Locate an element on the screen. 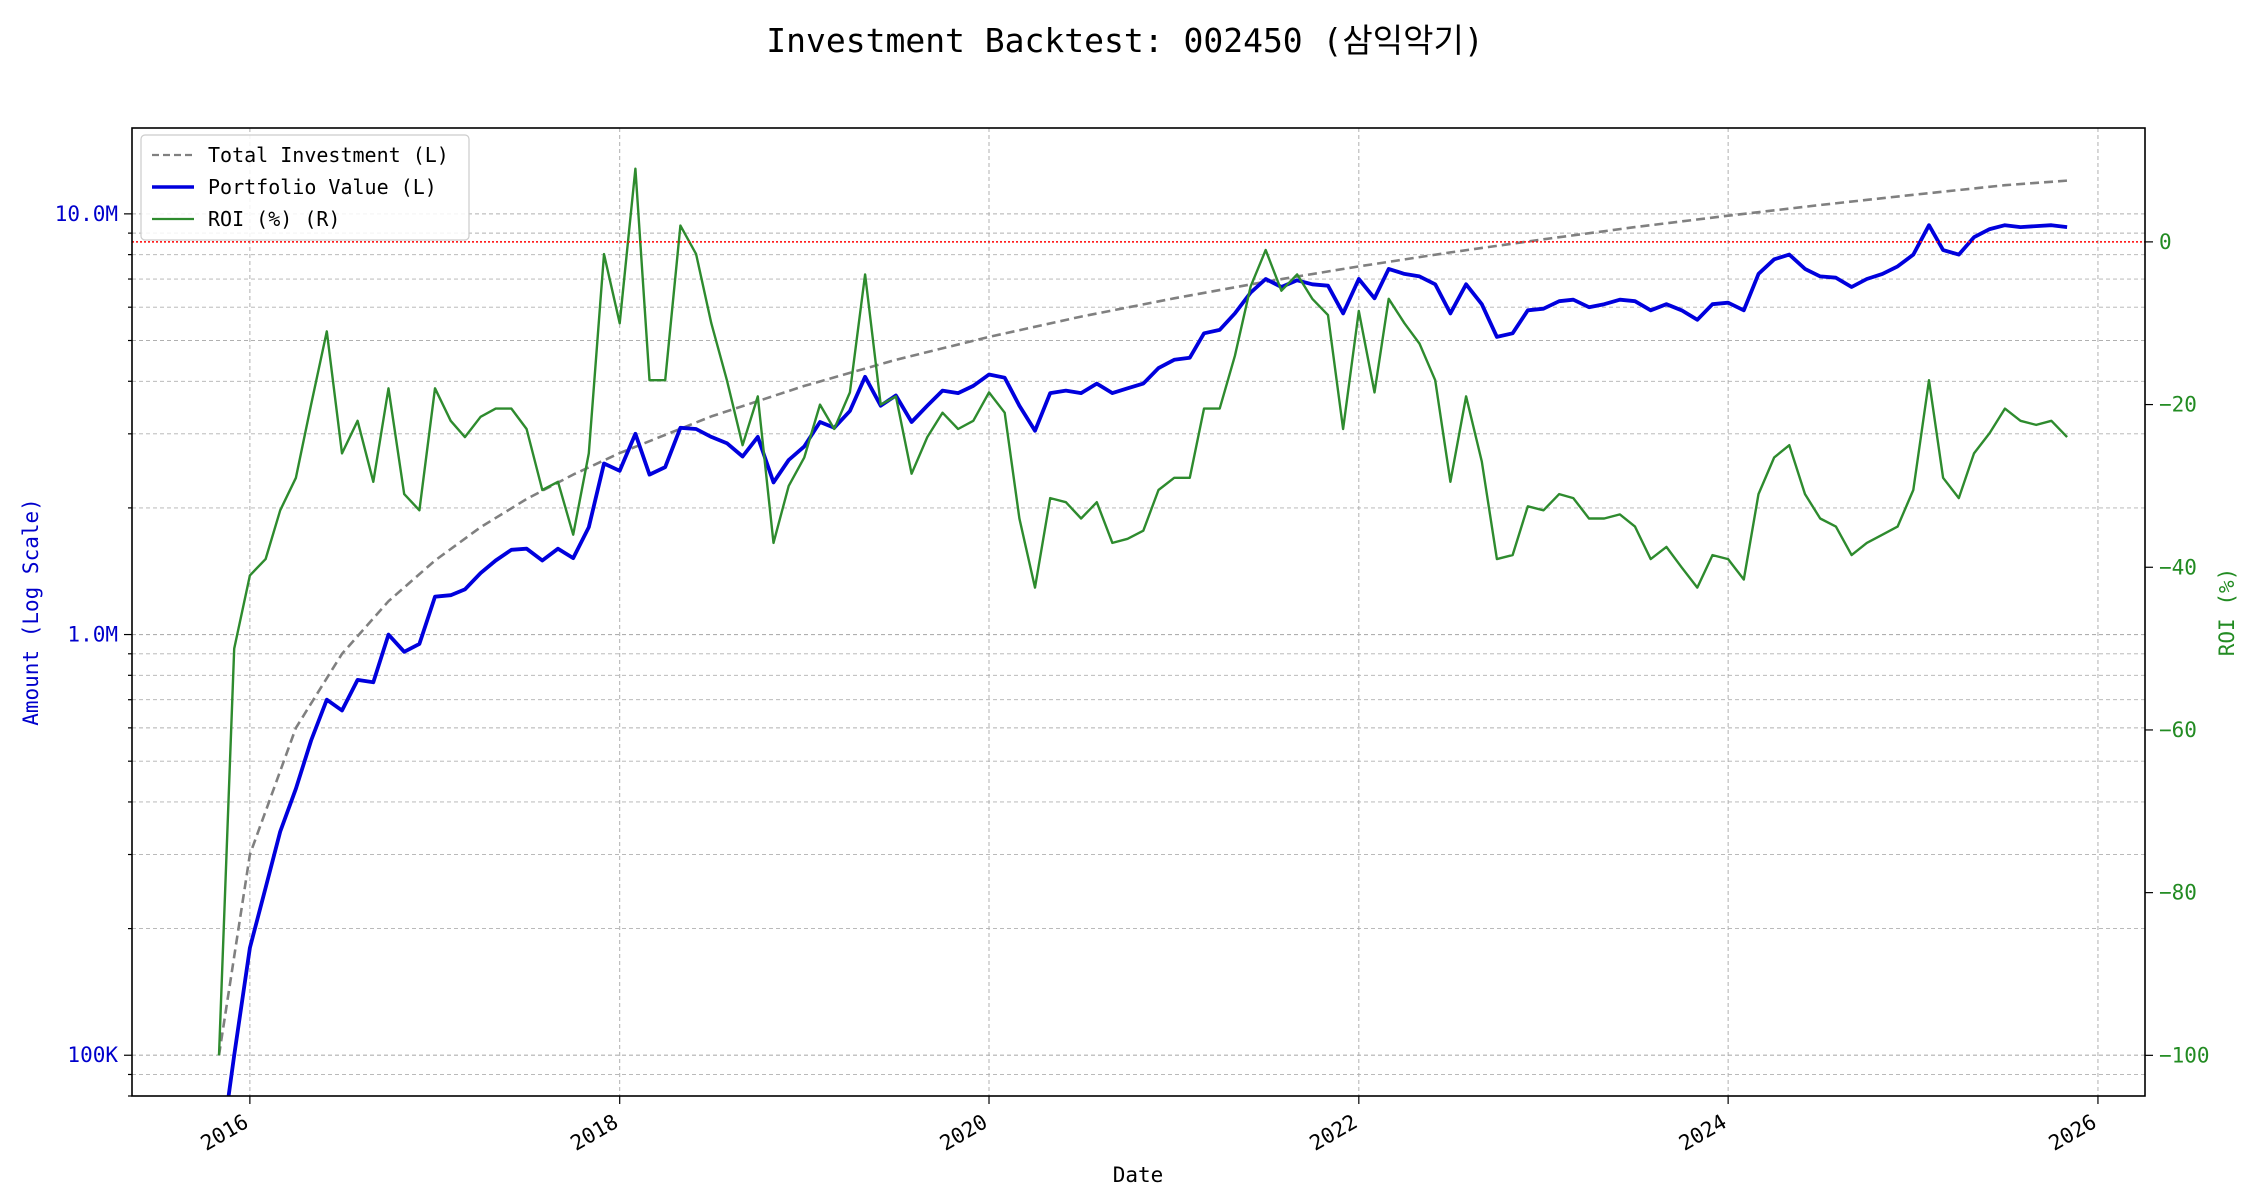  x-tick-label: 2016 is located at coordinates (225, 1133).